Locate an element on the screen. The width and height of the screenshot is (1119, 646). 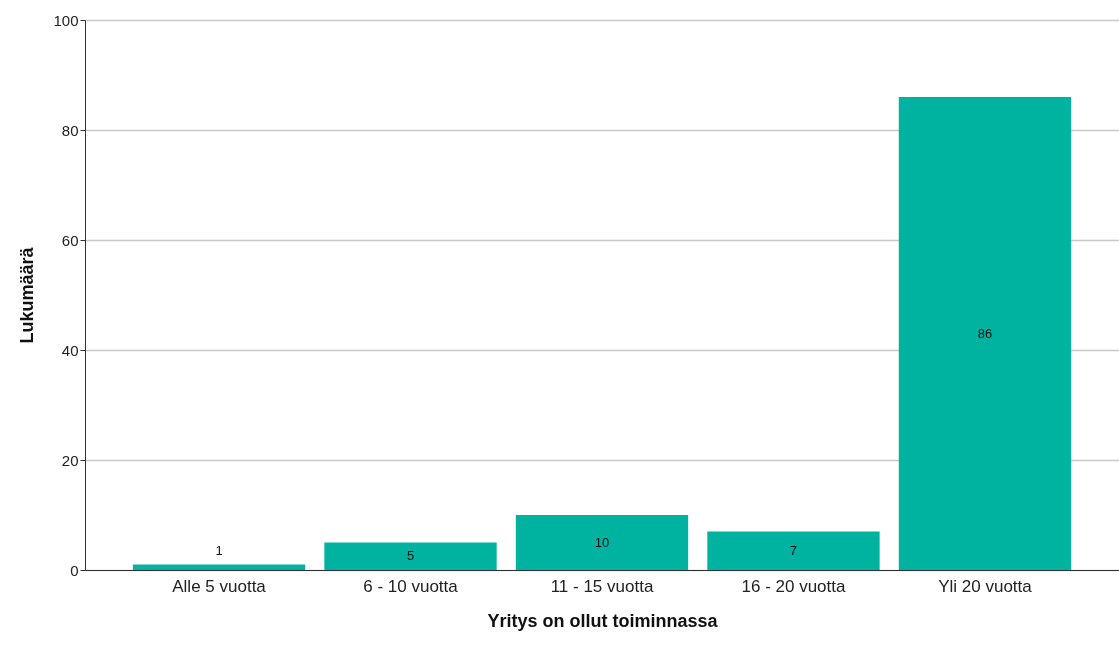
x-tick-label: 6 - 10 vuotta is located at coordinates (411, 586).